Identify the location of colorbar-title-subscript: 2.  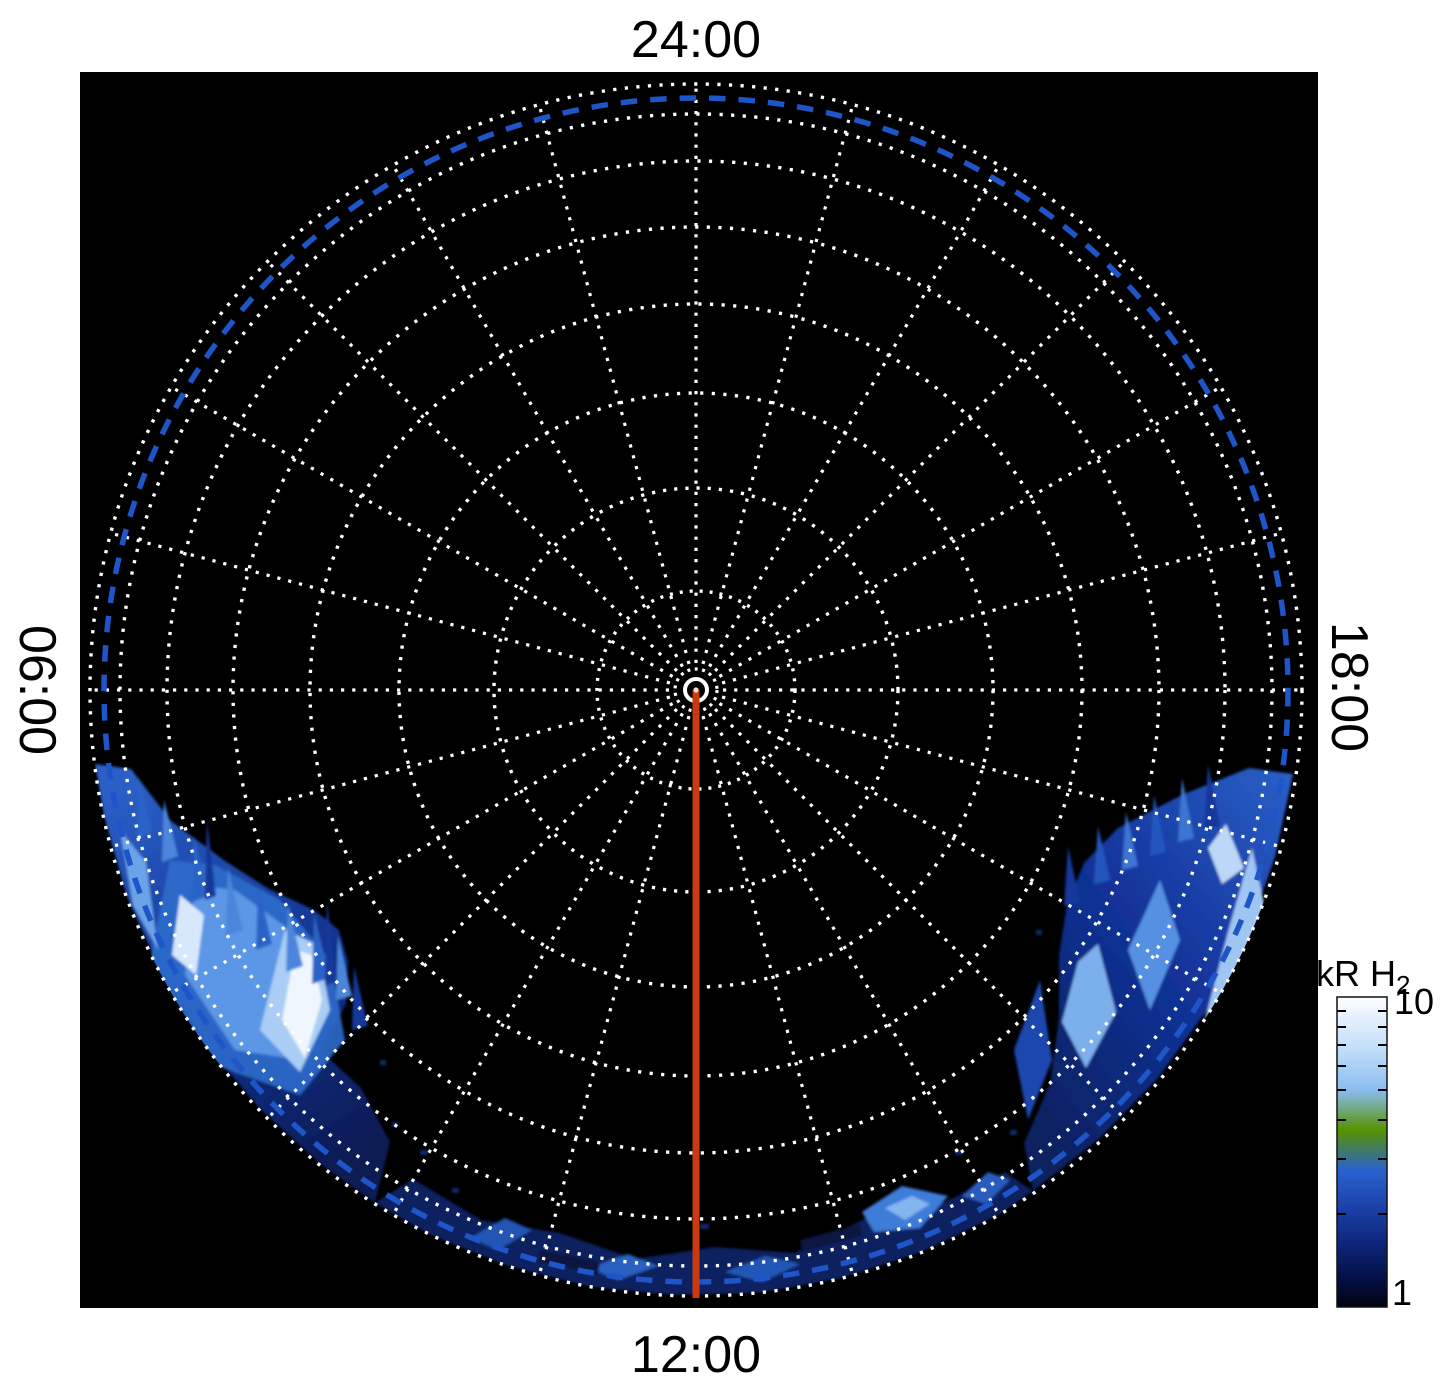
(1403, 985).